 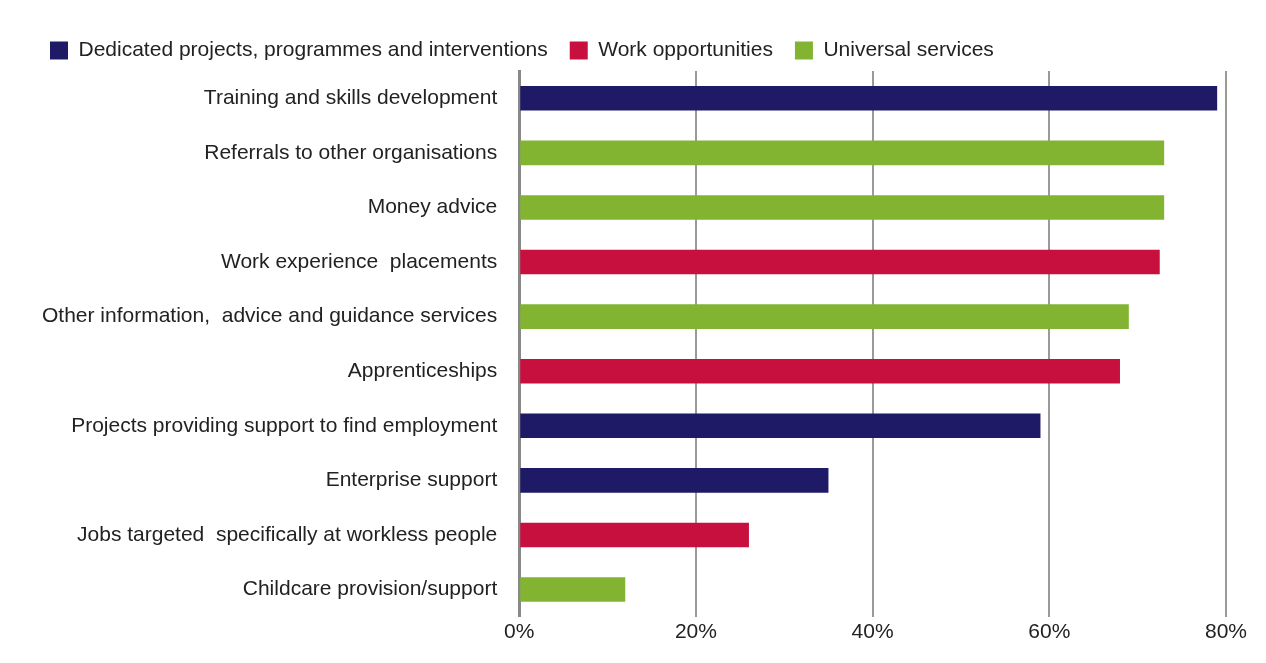 What do you see at coordinates (359, 260) in the screenshot?
I see `y-tick-label: Work experience placements` at bounding box center [359, 260].